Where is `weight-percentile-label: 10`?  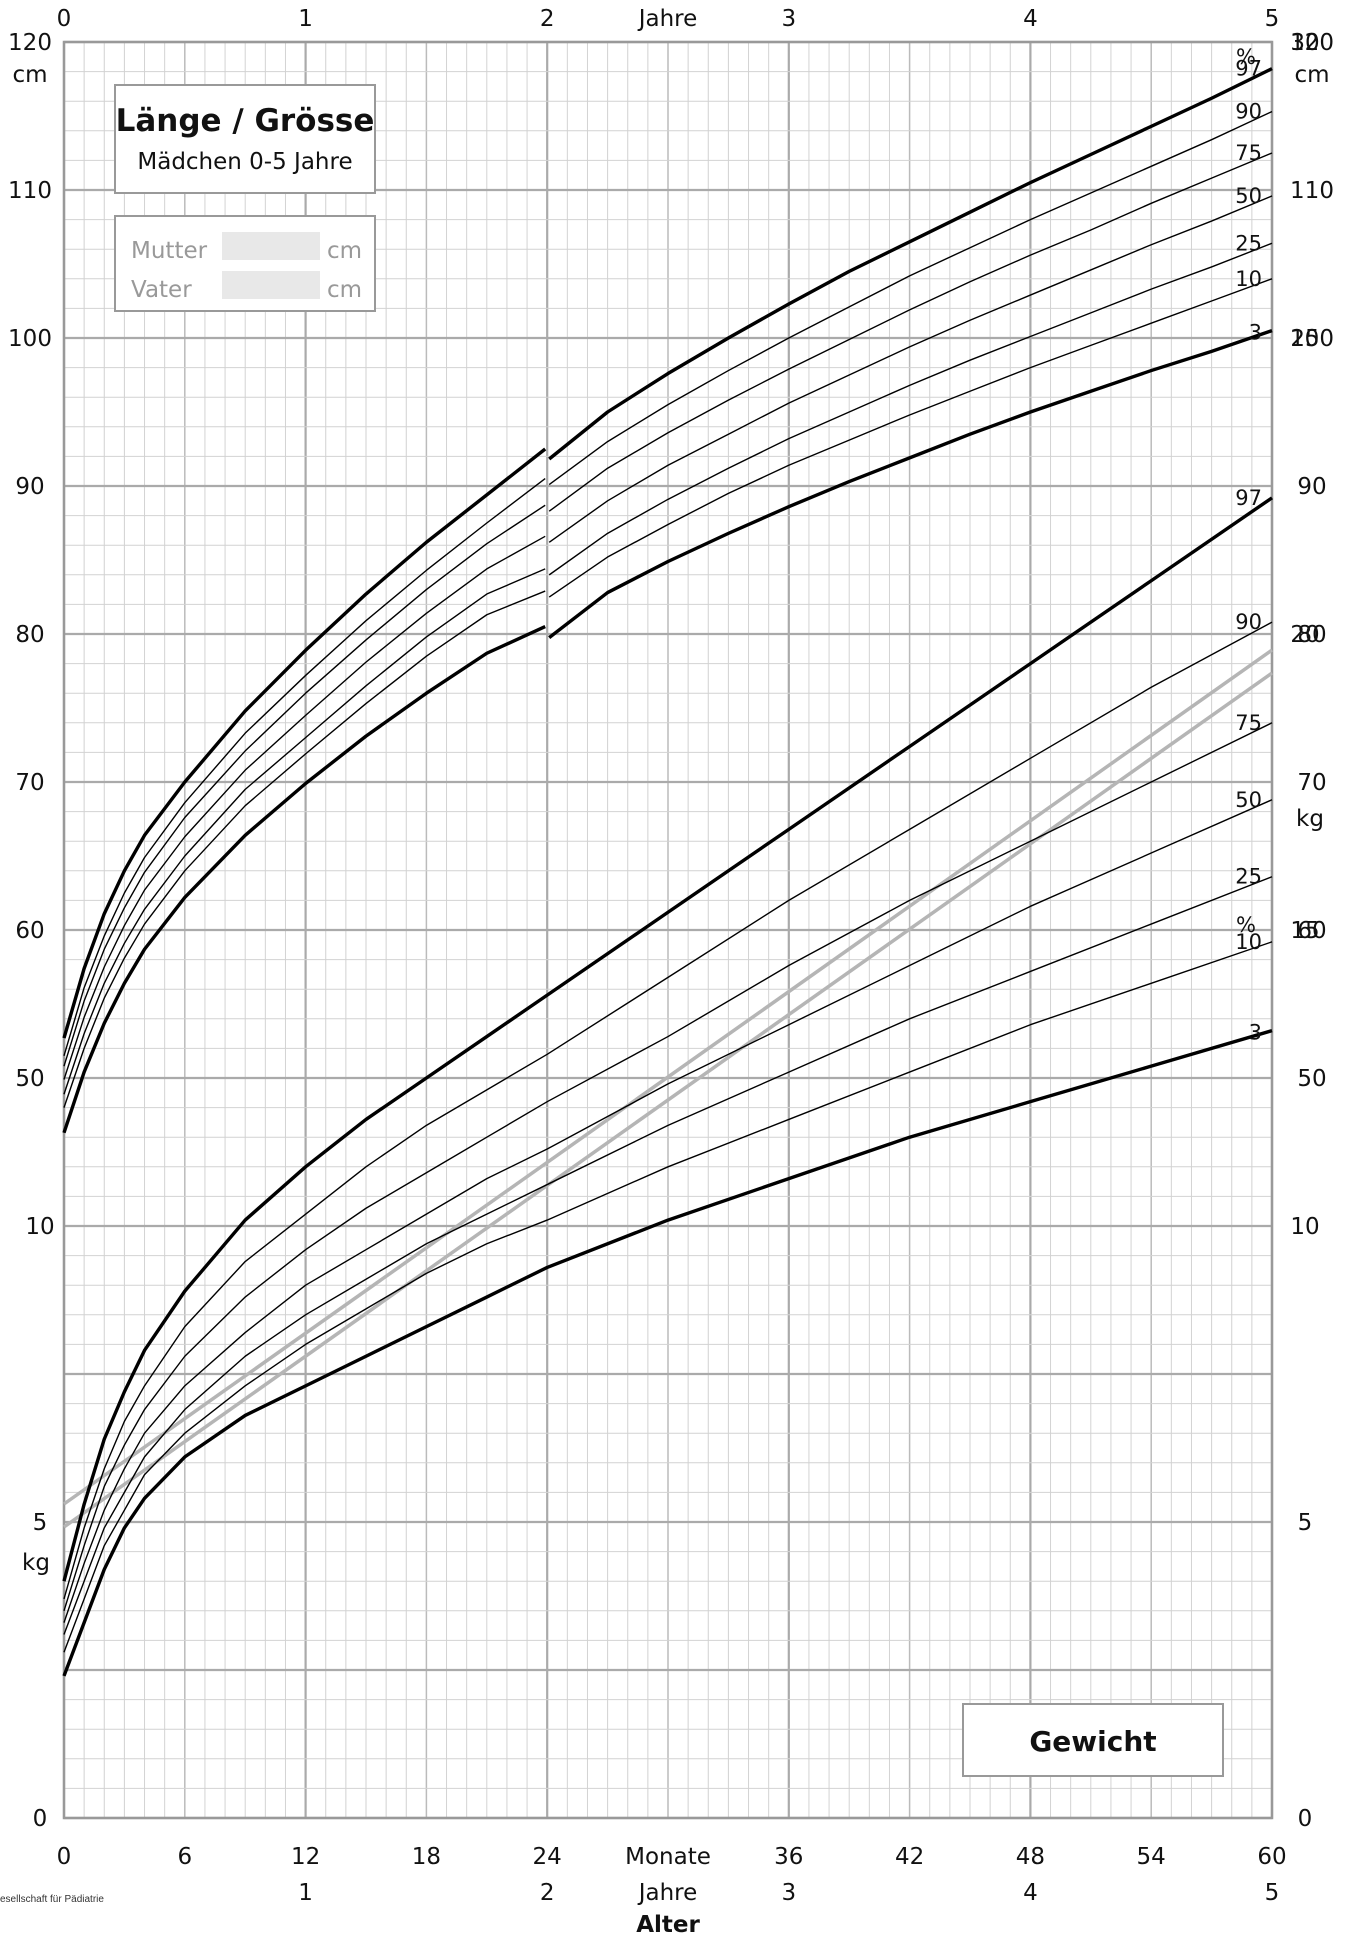
weight-percentile-label: 10 is located at coordinates (1248, 942).